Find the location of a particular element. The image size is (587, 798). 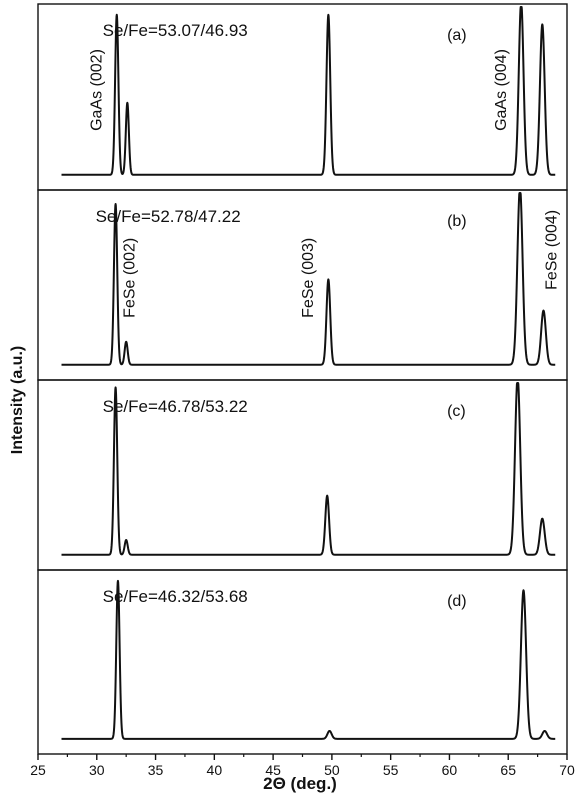

composition-label: Se/Fe=46.32/53.68 is located at coordinates (175, 596).